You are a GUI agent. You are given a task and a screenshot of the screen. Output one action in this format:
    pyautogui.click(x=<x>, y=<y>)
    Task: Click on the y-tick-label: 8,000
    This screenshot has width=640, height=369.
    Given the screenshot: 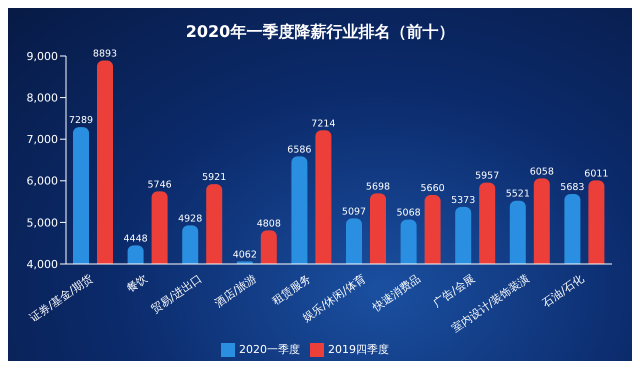 What is the action you would take?
    pyautogui.click(x=42, y=98)
    